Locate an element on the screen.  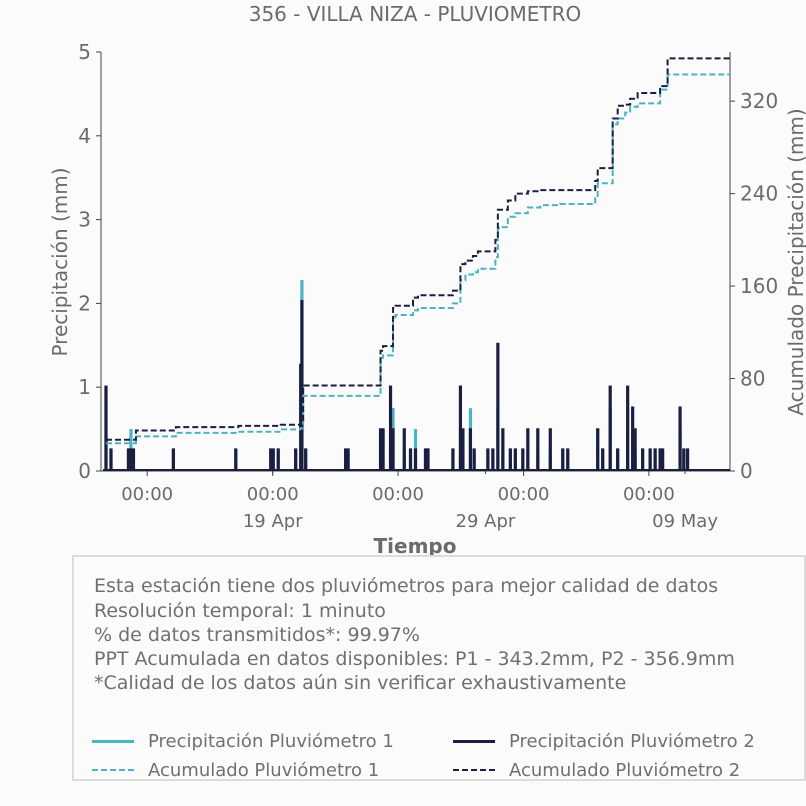
y-tick-label: 5 is located at coordinates (84, 52).